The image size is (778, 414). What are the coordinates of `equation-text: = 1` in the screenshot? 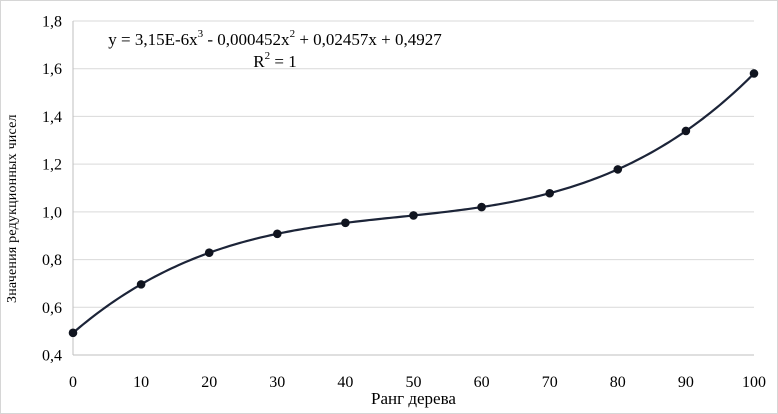 It's located at (283, 61).